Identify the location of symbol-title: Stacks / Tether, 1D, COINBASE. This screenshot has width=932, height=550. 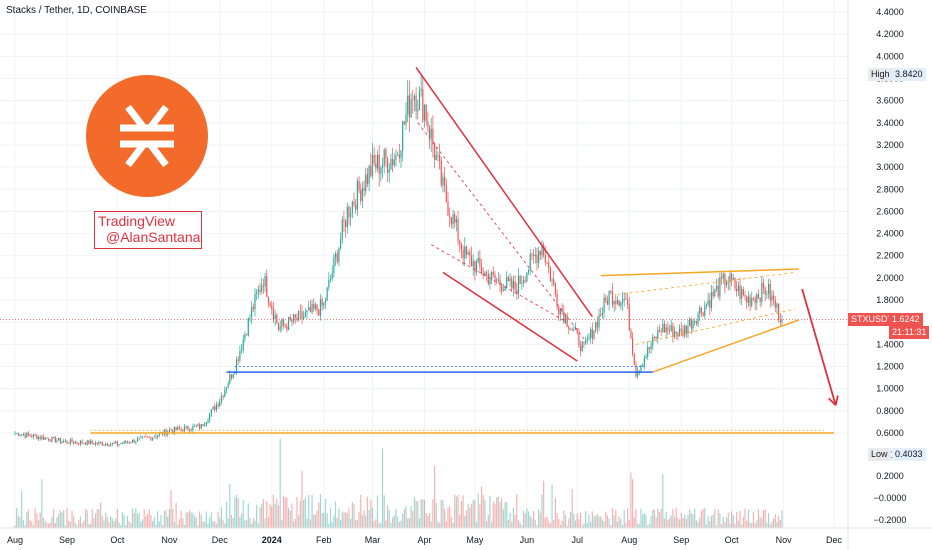
(76, 10).